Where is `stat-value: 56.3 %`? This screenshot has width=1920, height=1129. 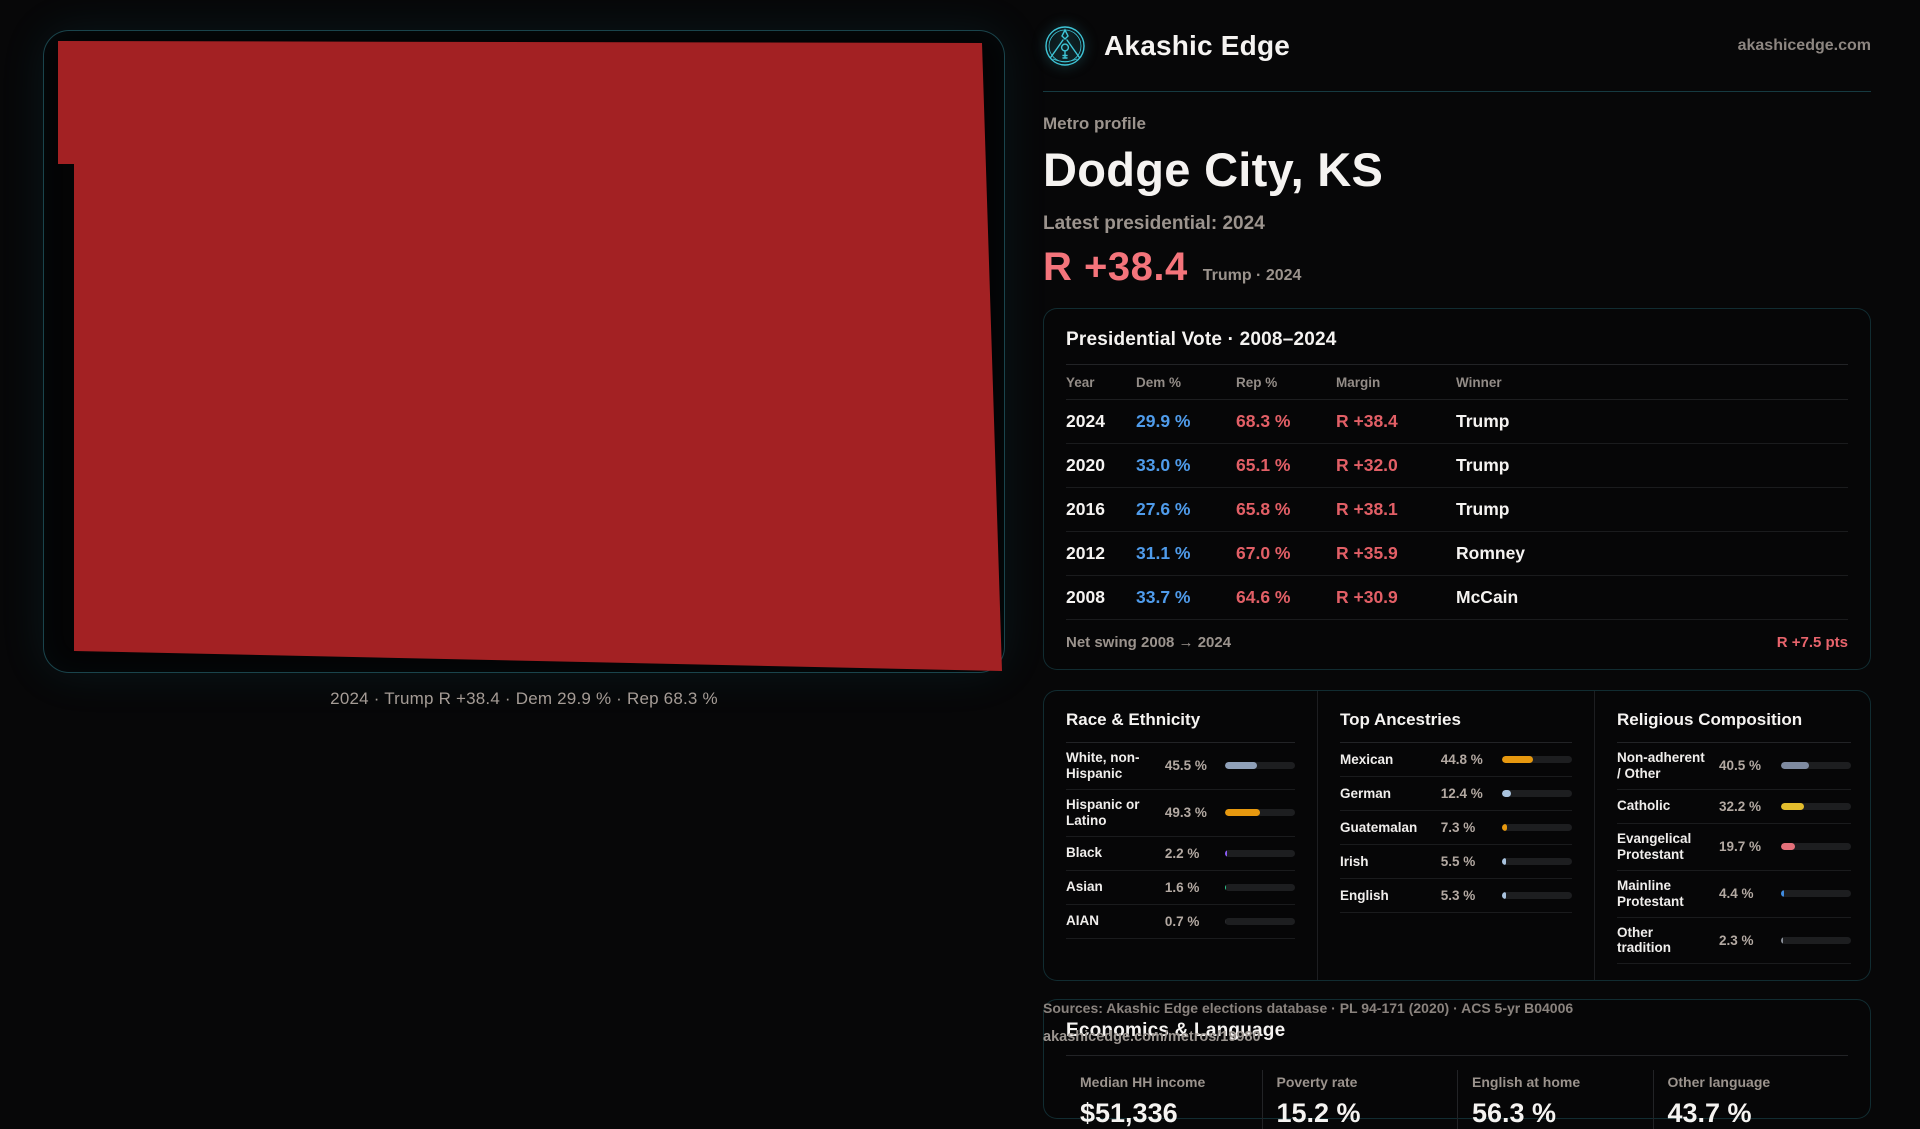
stat-value: 56.3 % is located at coordinates (1514, 1113).